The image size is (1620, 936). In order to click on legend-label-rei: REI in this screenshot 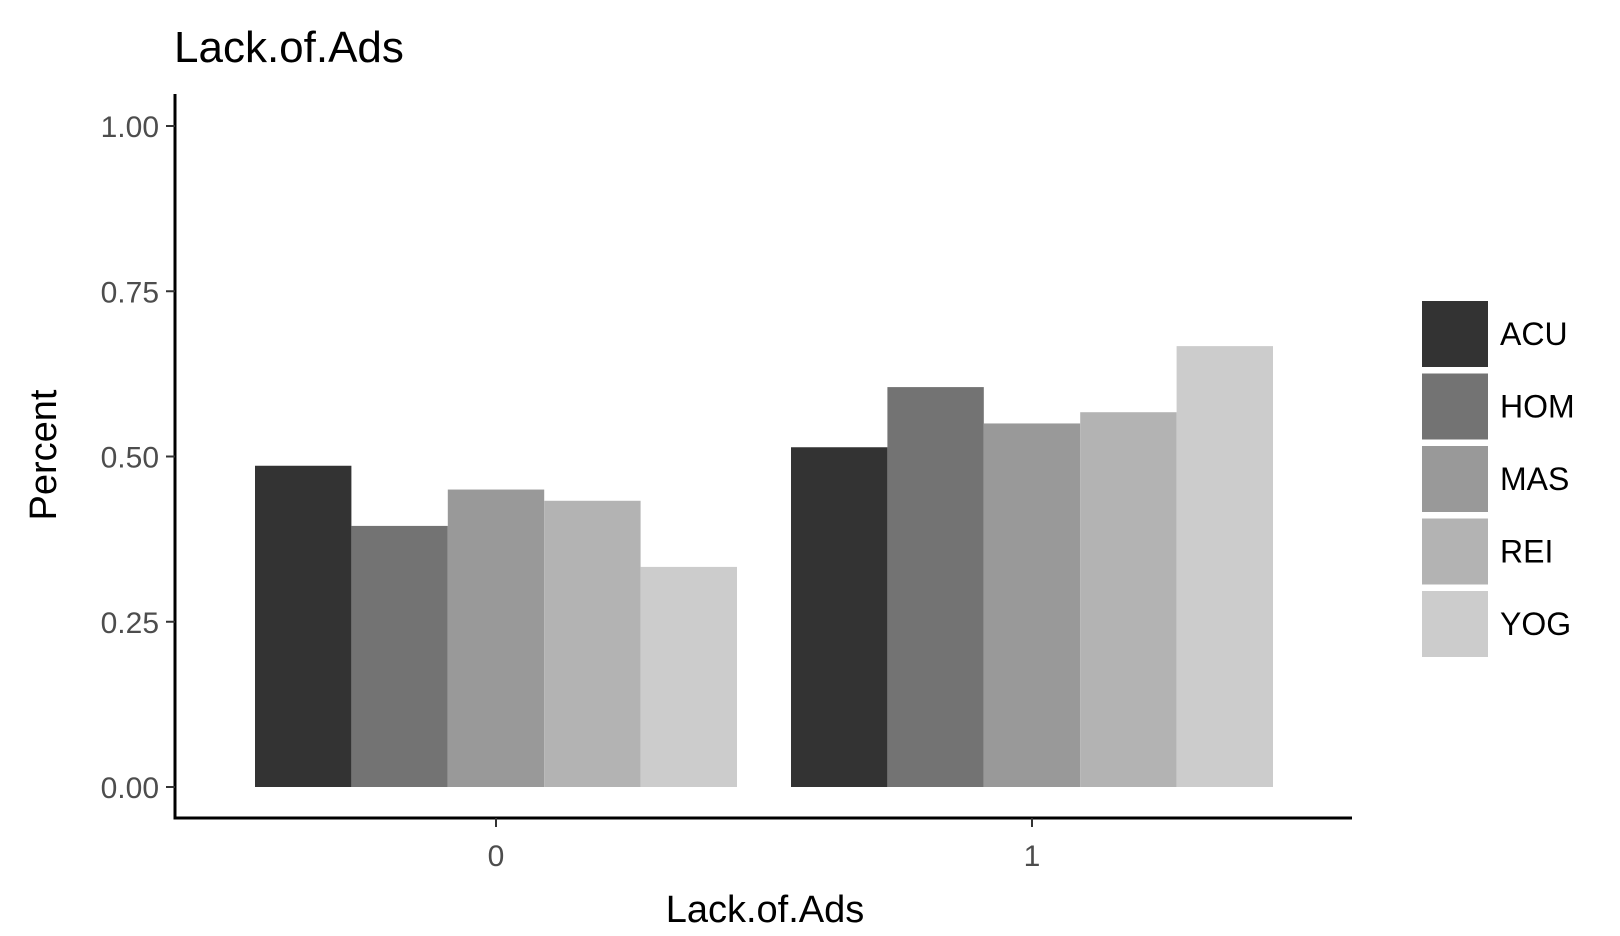, I will do `click(1526, 552)`.